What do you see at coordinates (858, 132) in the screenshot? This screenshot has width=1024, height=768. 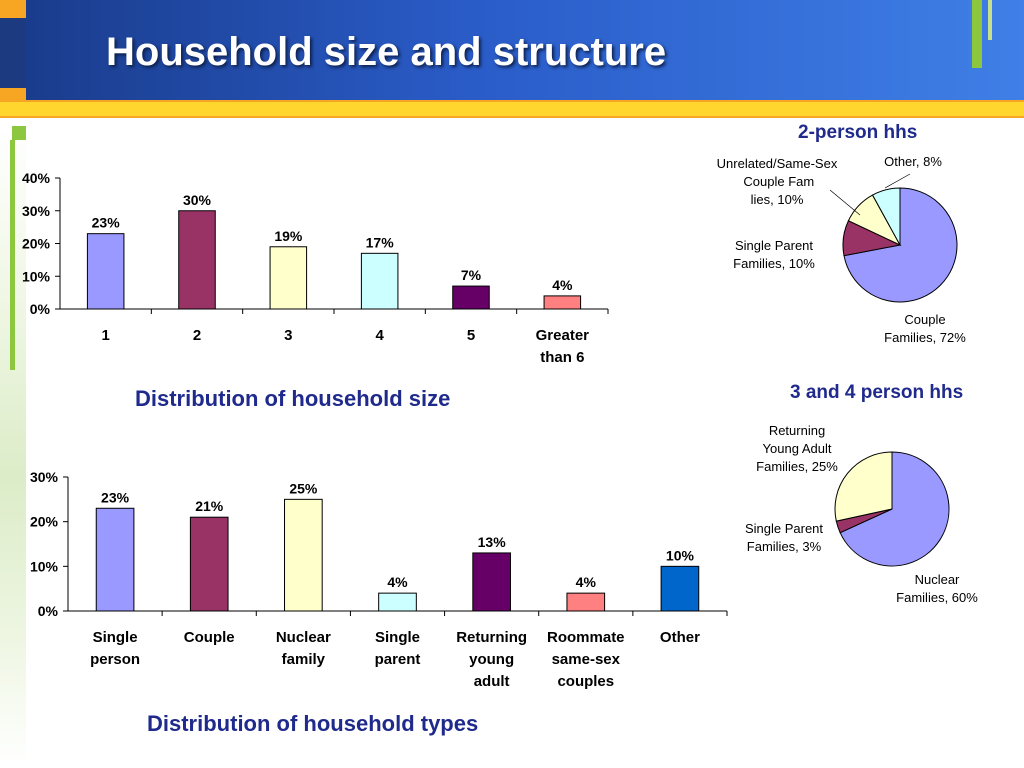 I see `two-person-pie-title: 2-person hhs` at bounding box center [858, 132].